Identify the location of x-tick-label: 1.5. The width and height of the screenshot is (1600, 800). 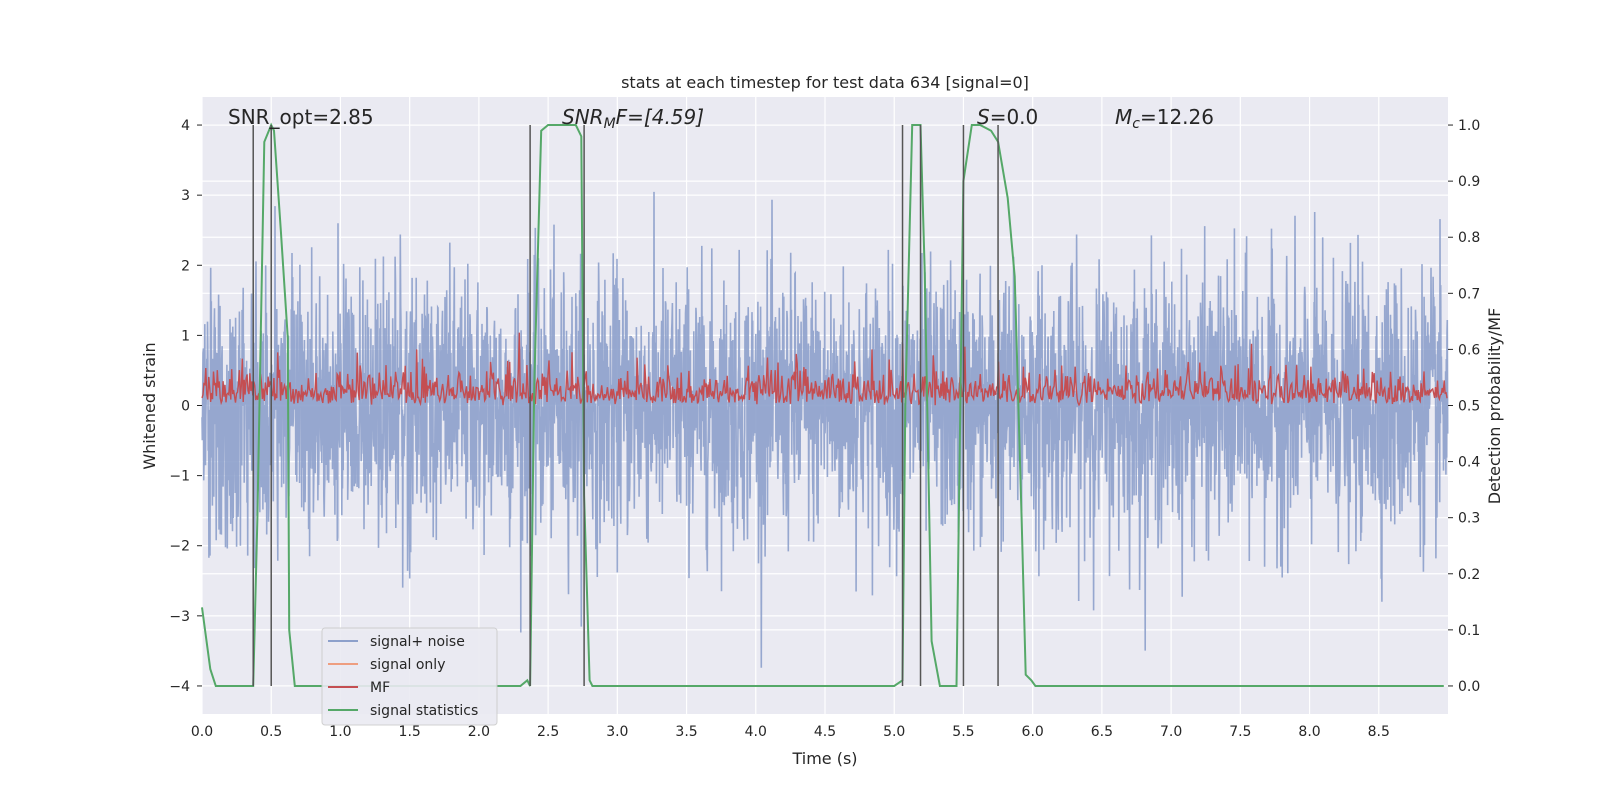
(410, 732).